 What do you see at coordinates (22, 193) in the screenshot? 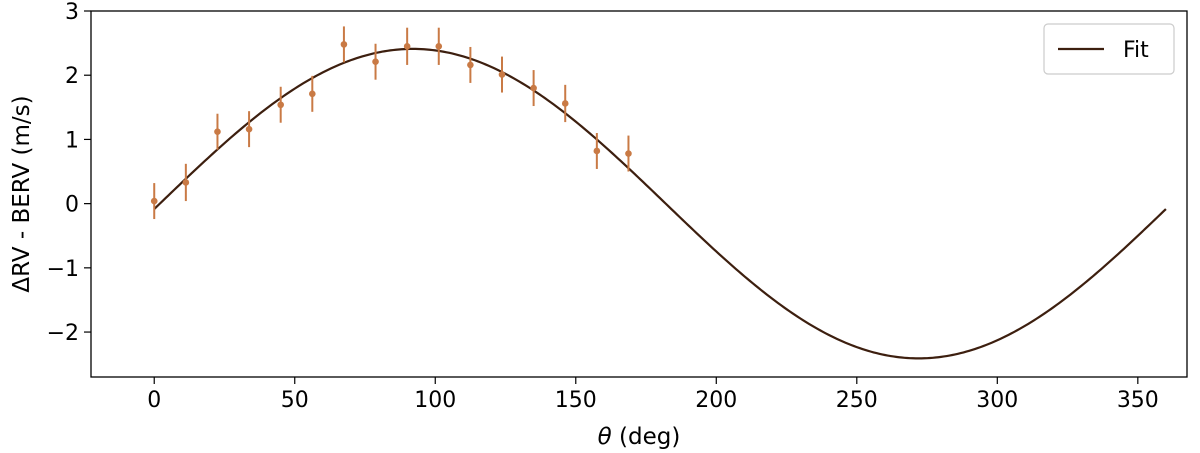
I see `y-axis-label: ΔRV - BERV (m/s)` at bounding box center [22, 193].